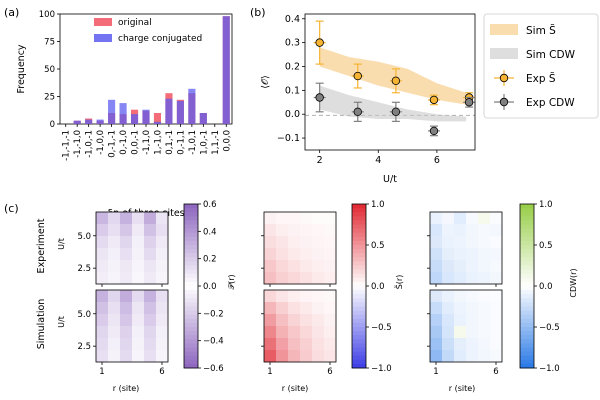 The height and width of the screenshot is (400, 600). Describe the element at coordinates (269, 372) in the screenshot. I see `heatmap-xtick-label: 1` at that location.